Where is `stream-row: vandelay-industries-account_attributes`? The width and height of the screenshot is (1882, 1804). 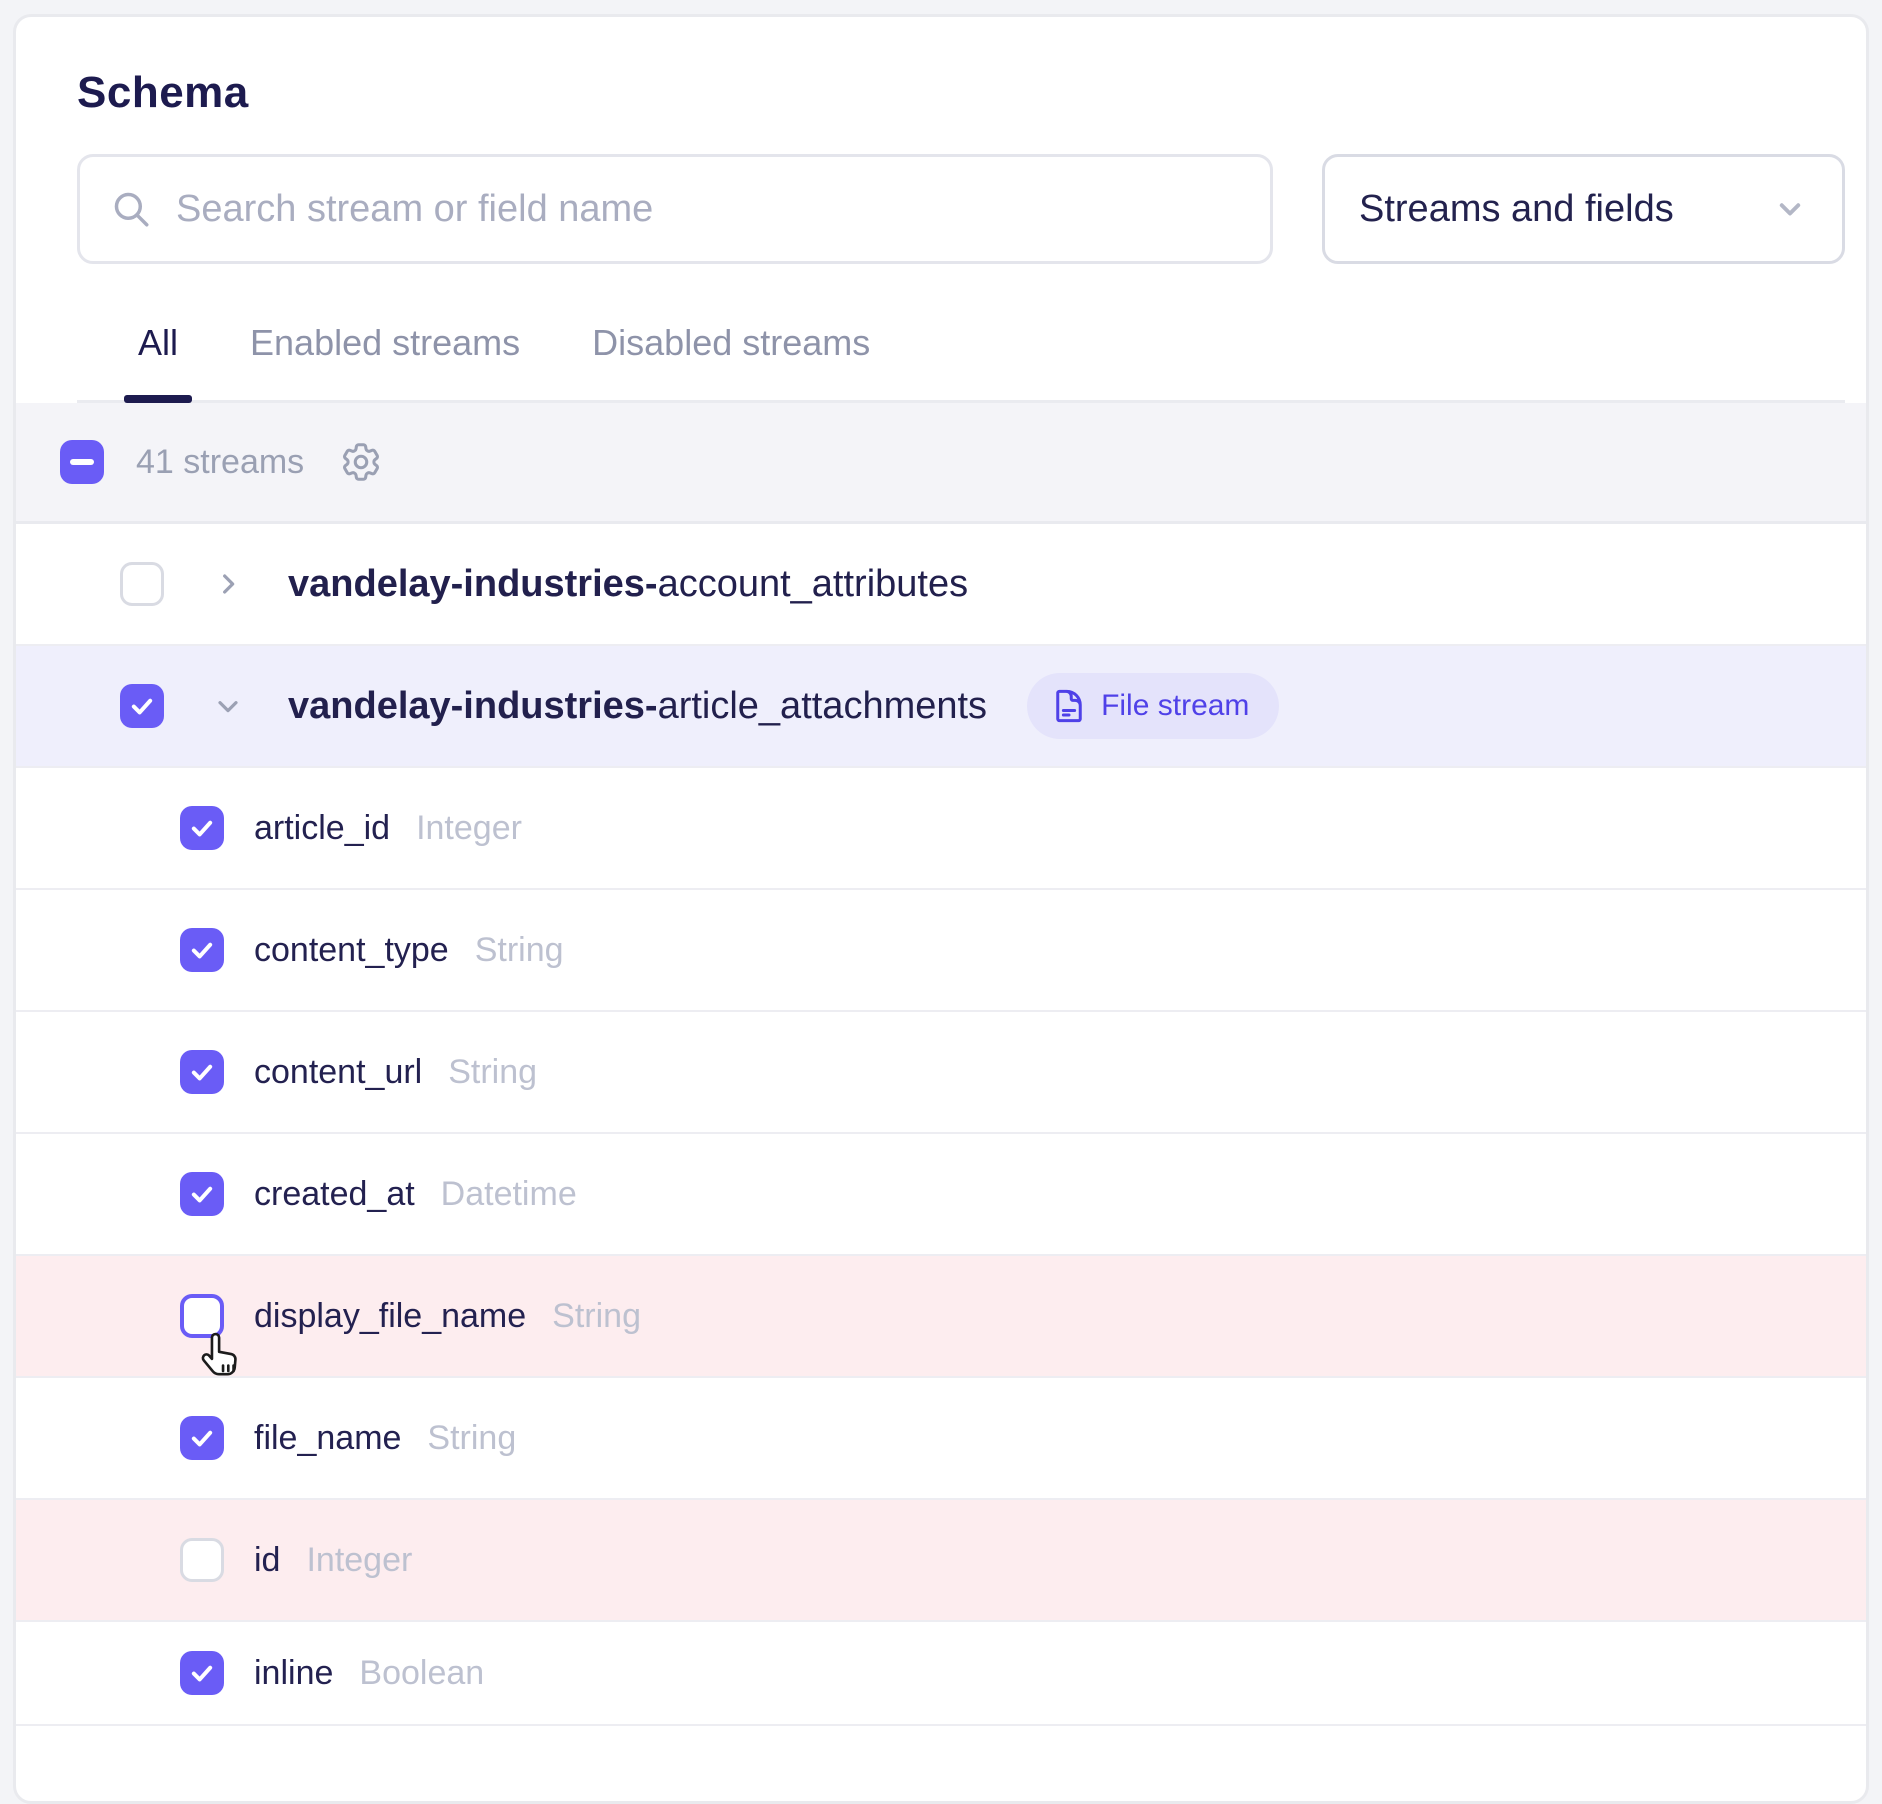
stream-row: vandelay-industries-account_attributes is located at coordinates (941, 585).